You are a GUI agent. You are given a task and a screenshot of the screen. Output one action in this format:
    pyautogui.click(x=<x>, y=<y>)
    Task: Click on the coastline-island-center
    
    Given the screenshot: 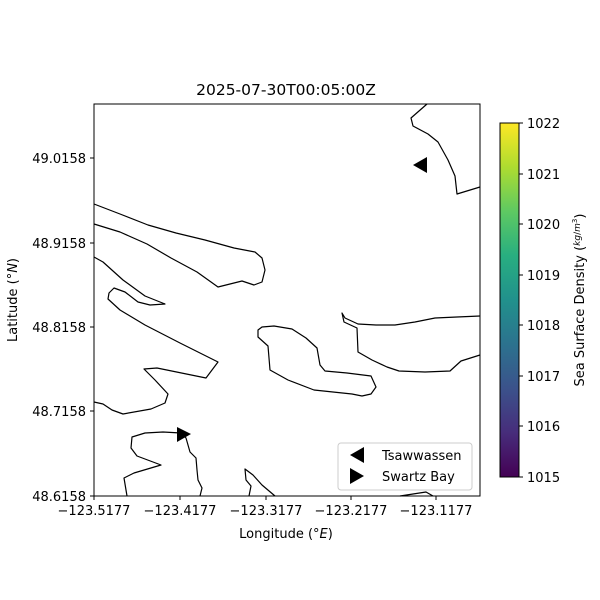 What is the action you would take?
    pyautogui.click(x=317, y=361)
    